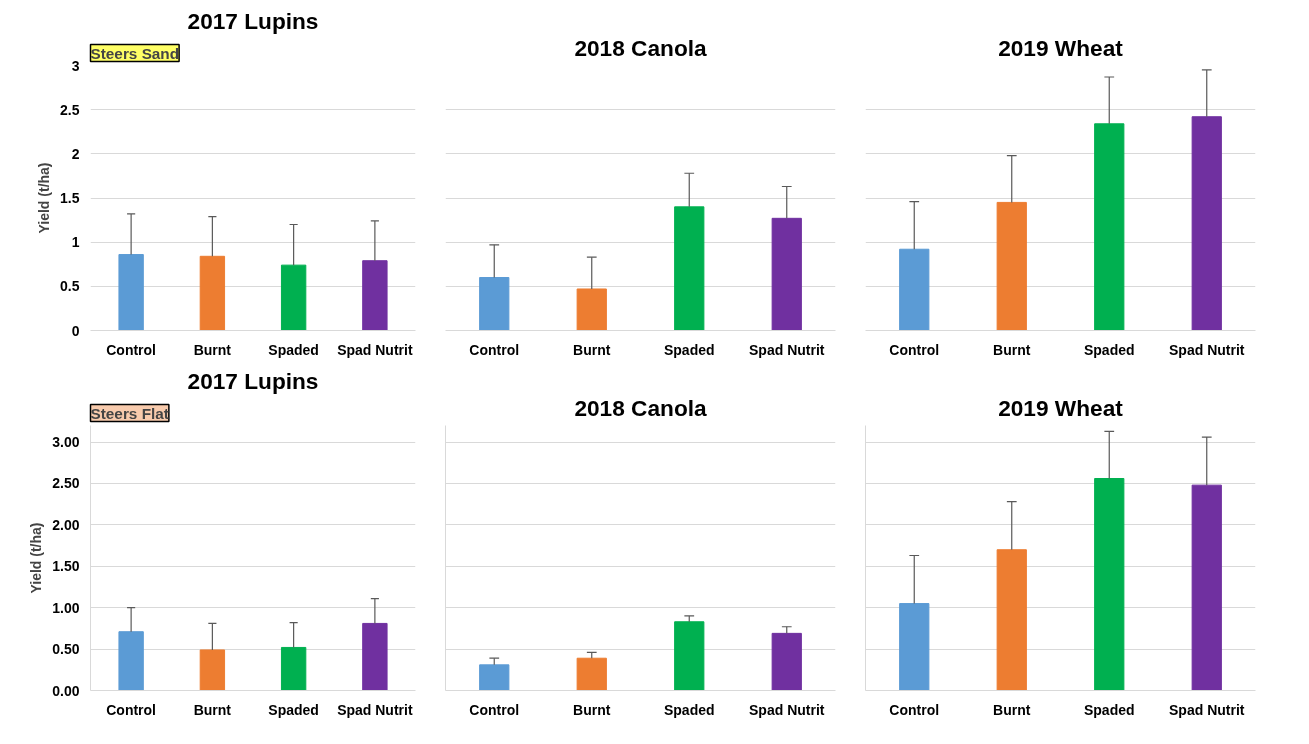 Image resolution: width=1309 pixels, height=744 pixels. What do you see at coordinates (70, 109) in the screenshot?
I see `y-tick-label: 2.5` at bounding box center [70, 109].